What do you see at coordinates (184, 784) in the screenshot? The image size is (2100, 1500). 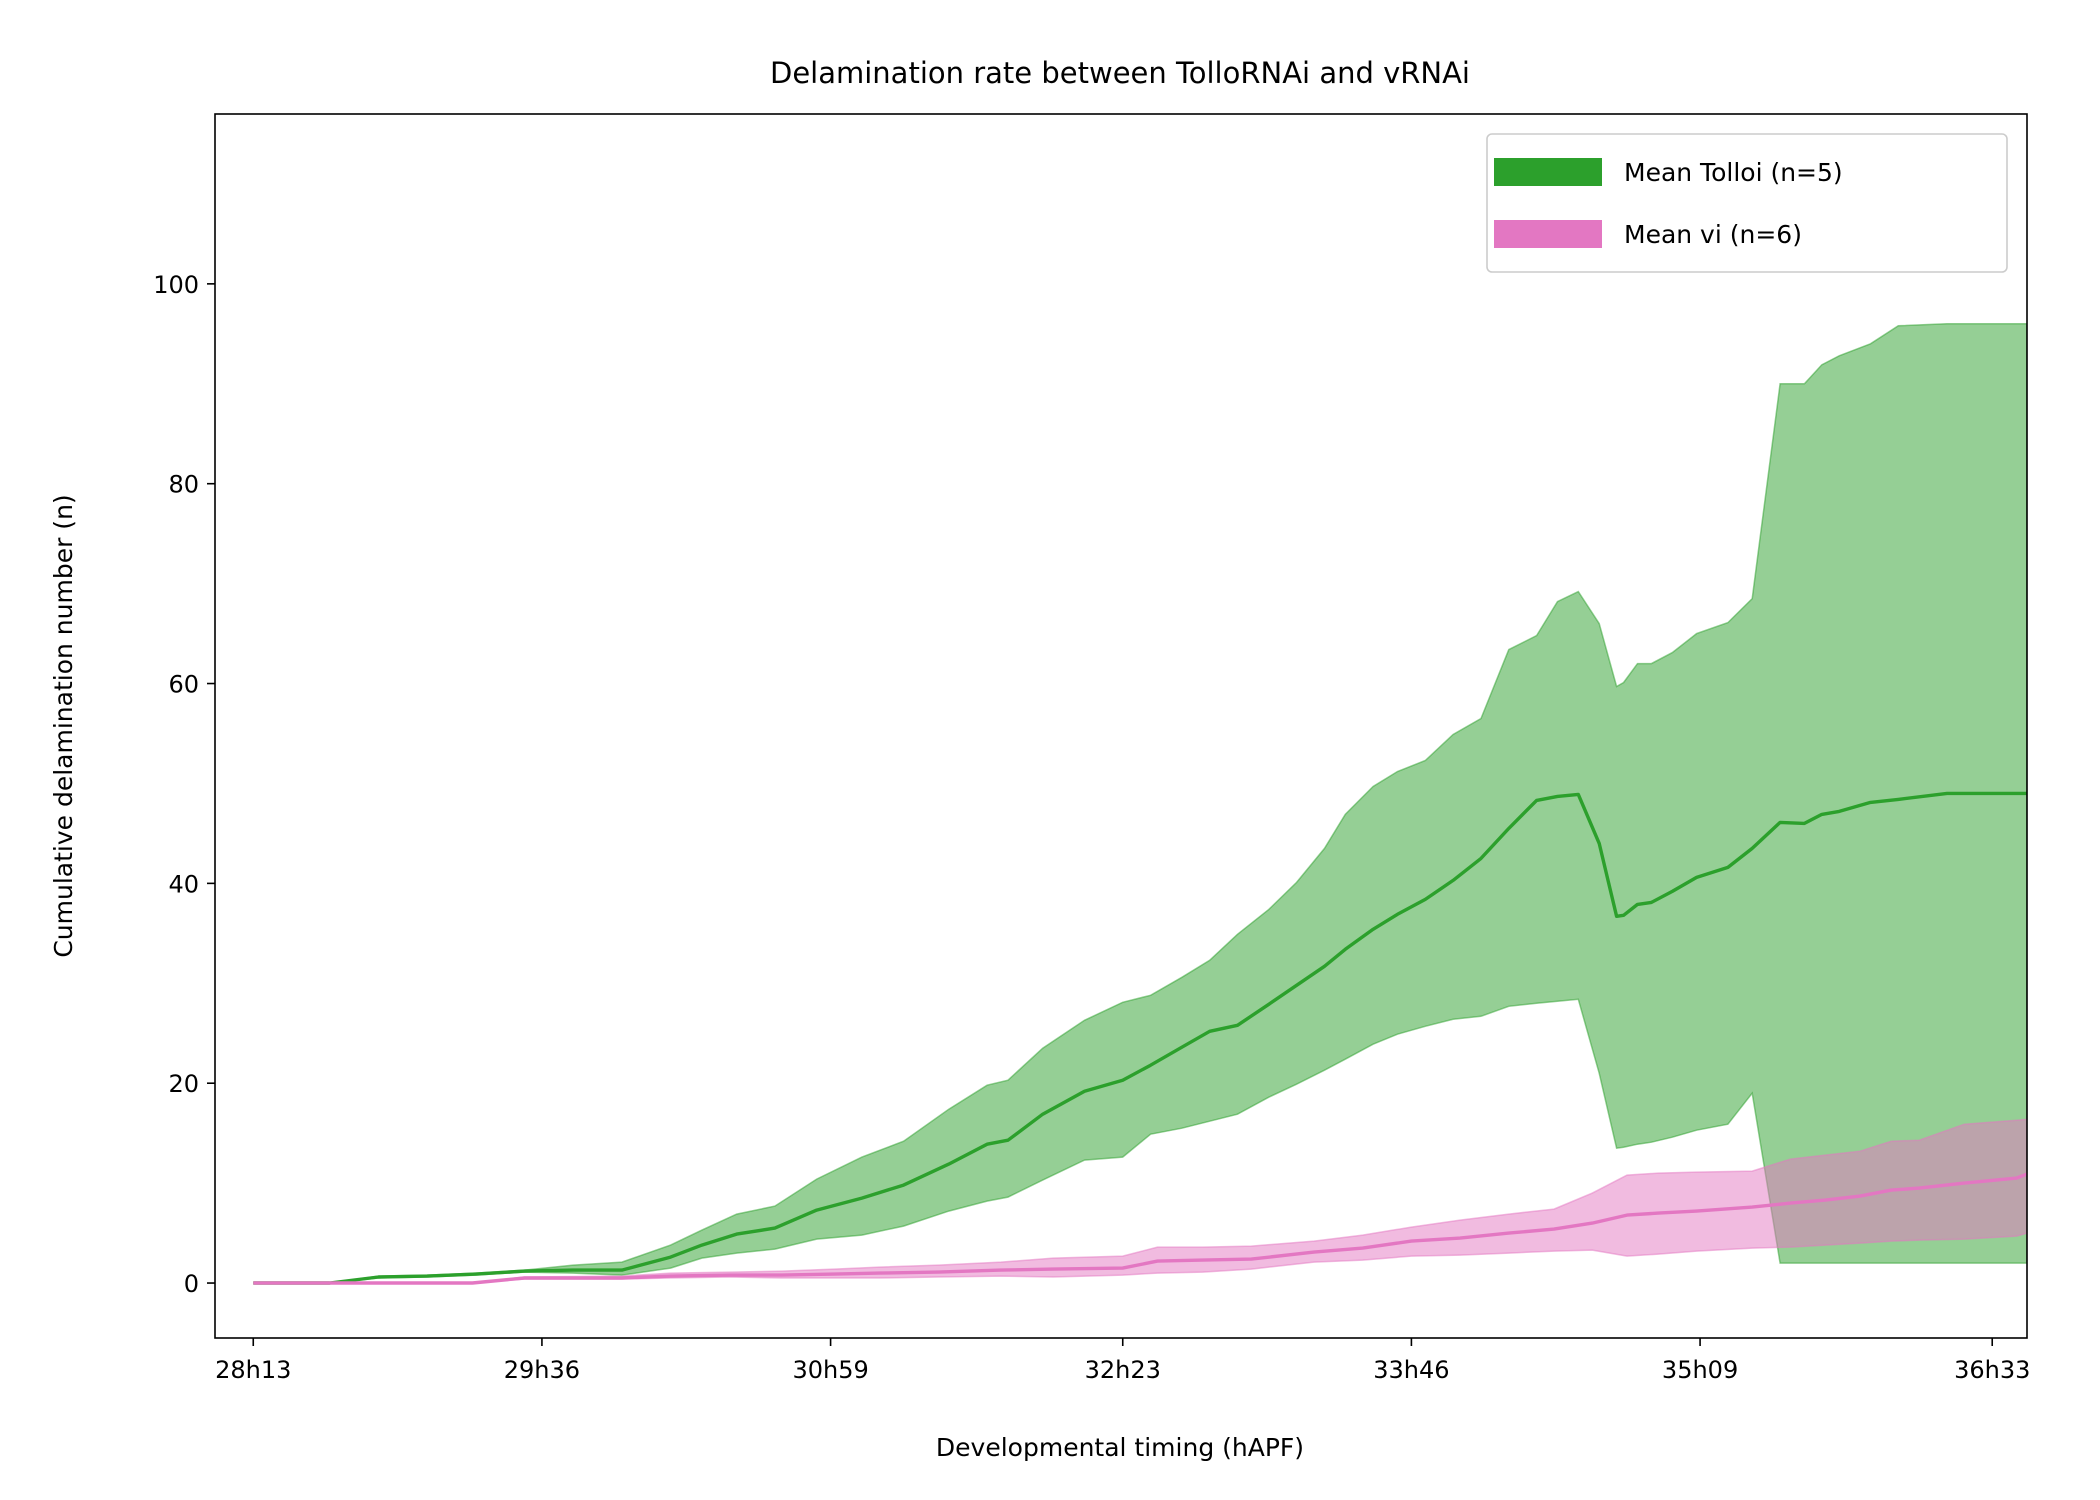 I see `y-axis: 0 20 40 60 80 100` at bounding box center [184, 784].